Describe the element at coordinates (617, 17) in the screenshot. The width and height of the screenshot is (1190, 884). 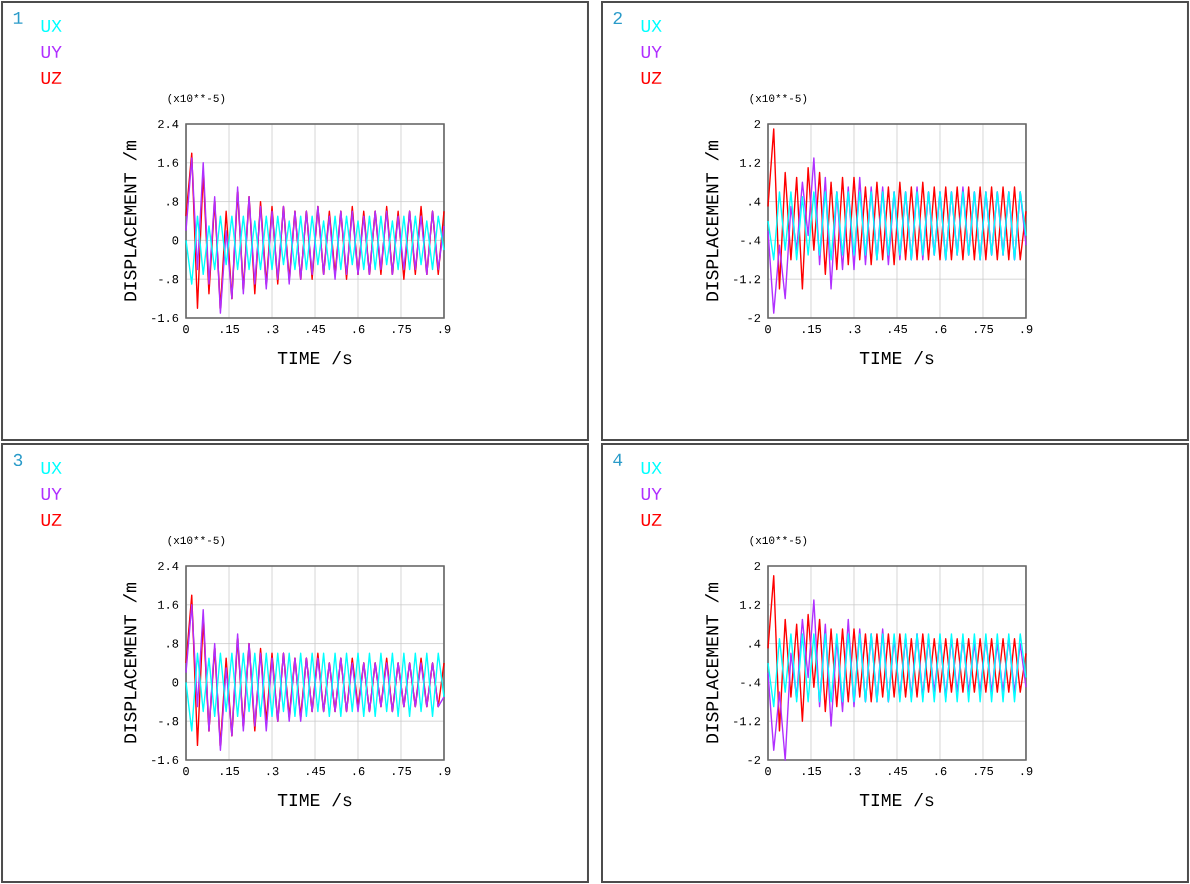
I see `text: 2` at that location.